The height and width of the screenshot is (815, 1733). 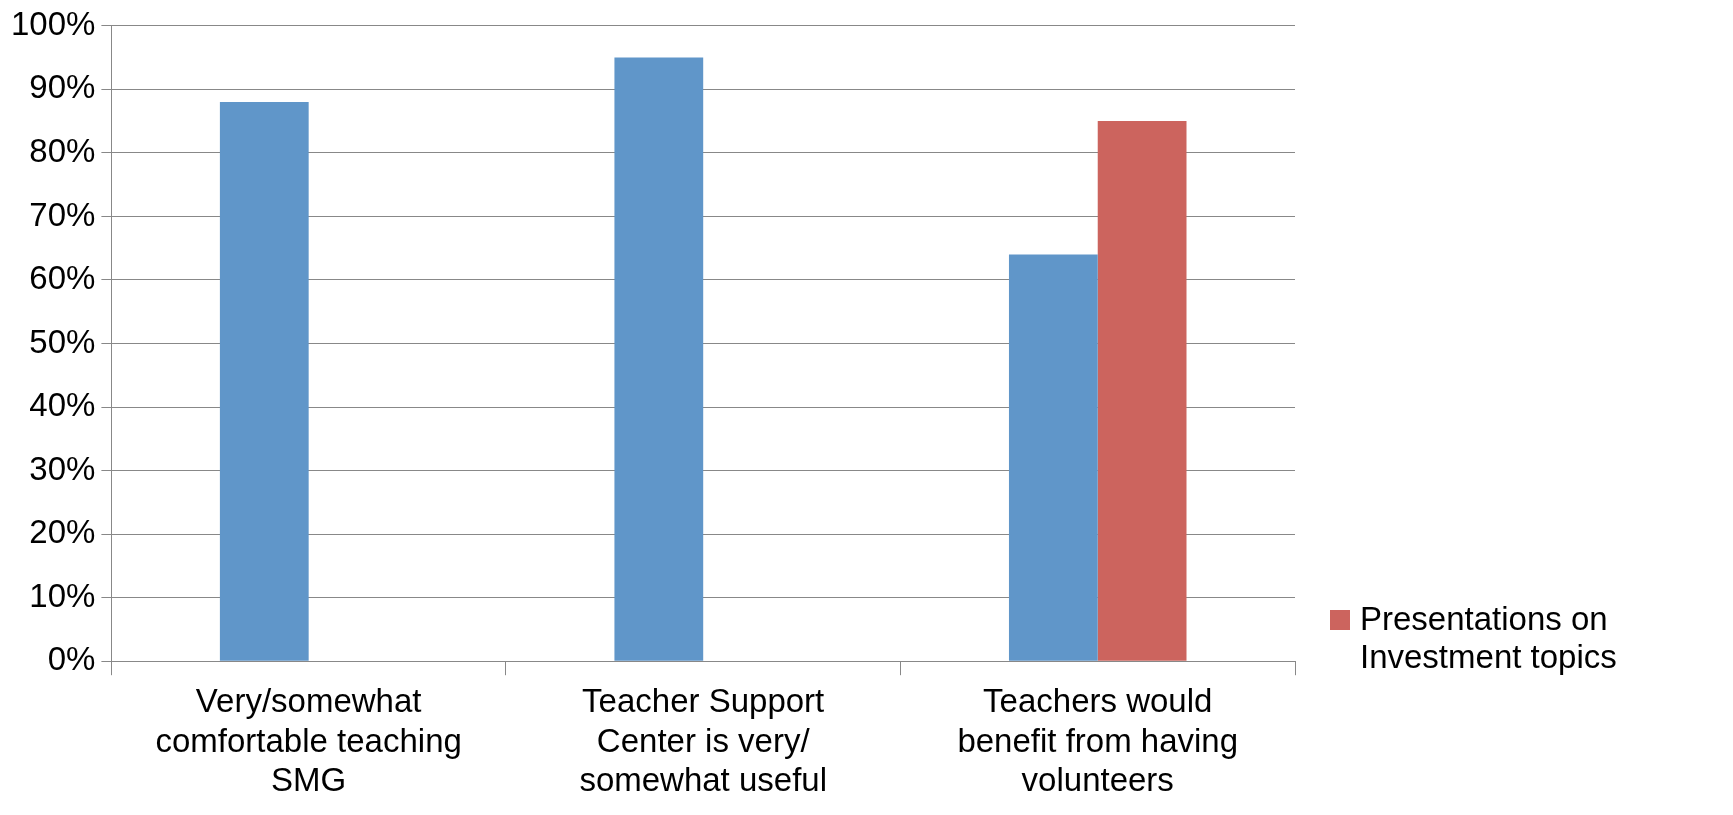 I want to click on y-tick-label: 30%, so click(x=62, y=468).